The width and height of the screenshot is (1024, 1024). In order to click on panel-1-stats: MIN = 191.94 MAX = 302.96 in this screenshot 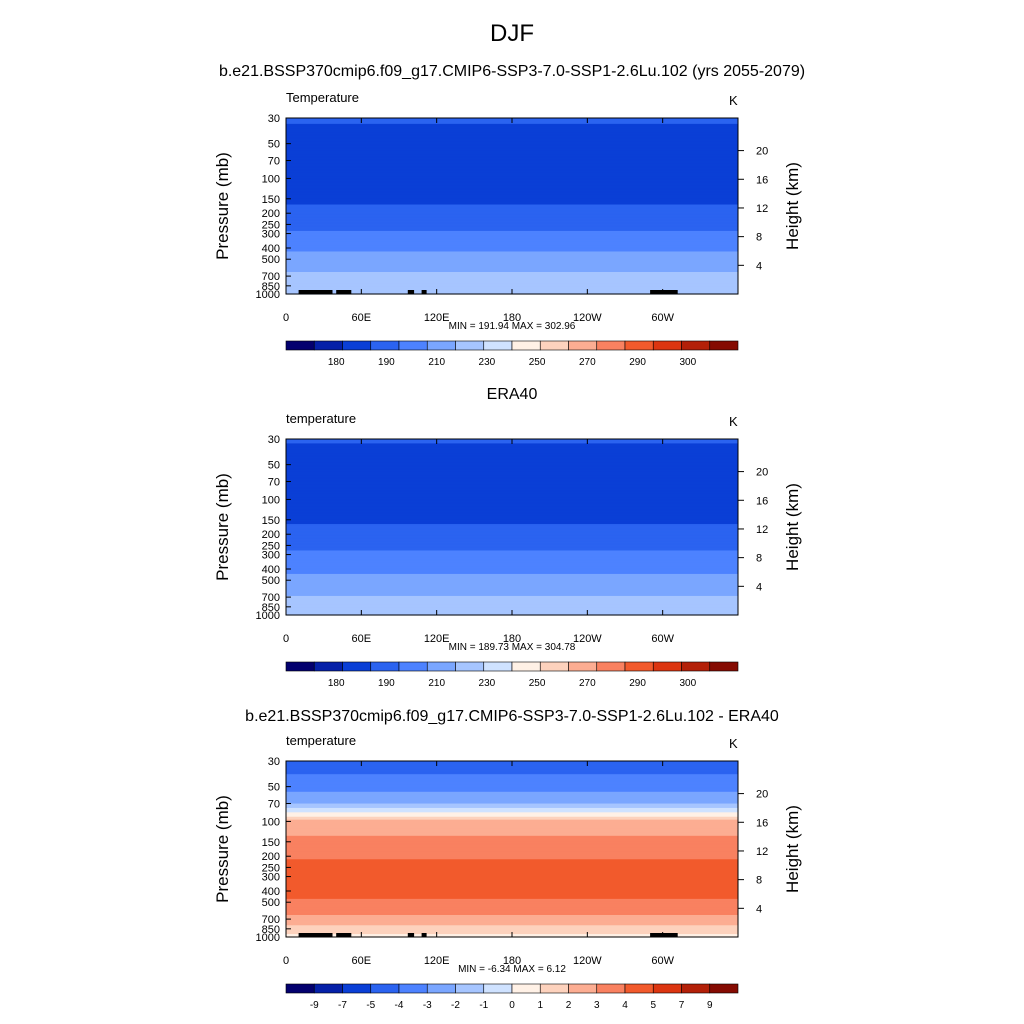, I will do `click(512, 326)`.